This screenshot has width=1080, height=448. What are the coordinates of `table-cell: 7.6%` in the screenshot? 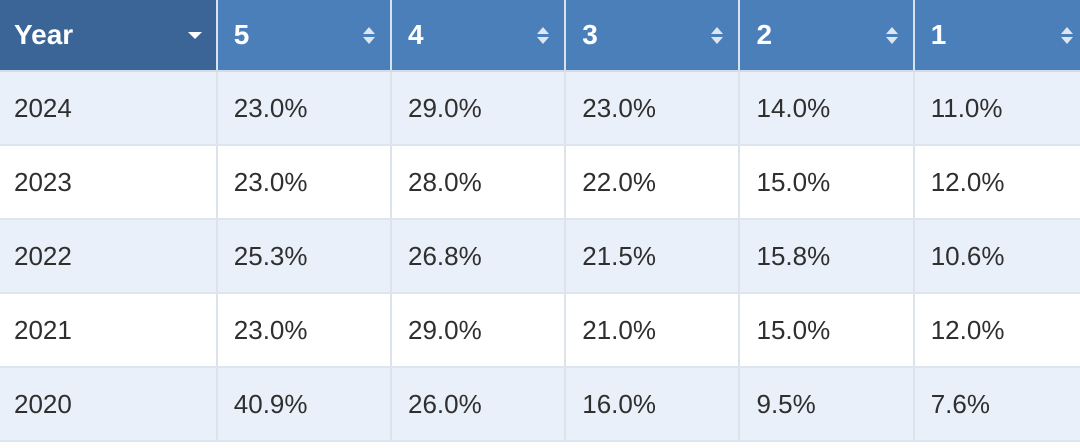 It's located at (996, 404).